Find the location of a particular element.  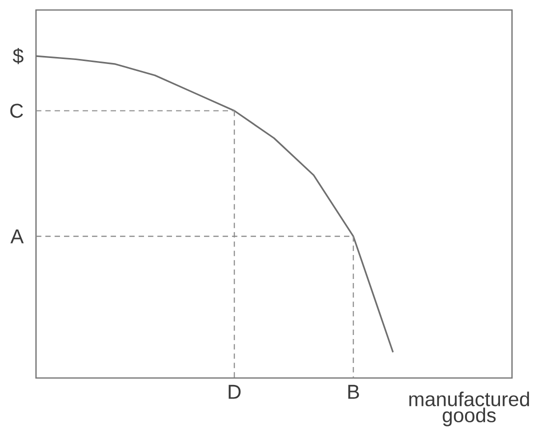

x-tick-label: D is located at coordinates (234, 391).